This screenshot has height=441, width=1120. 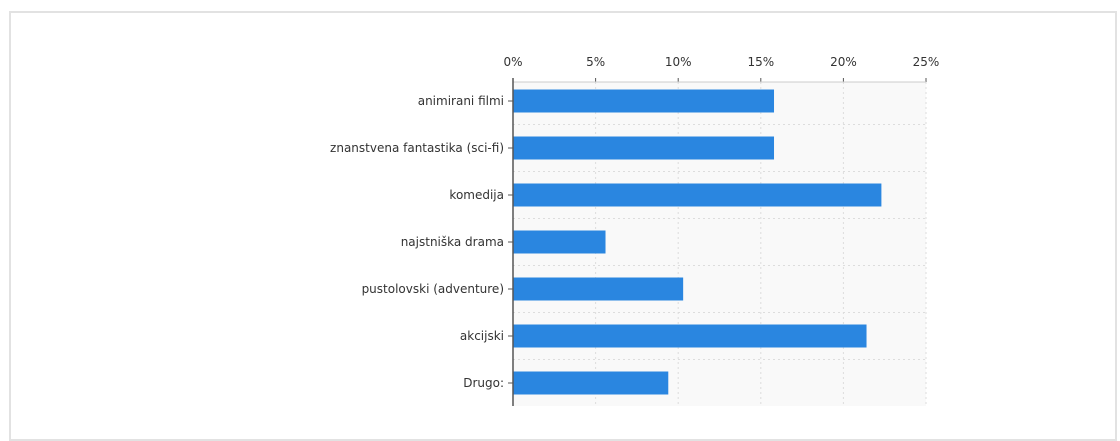 I want to click on category-label: znanstvena fantastika (sci-fi), so click(x=417, y=148).